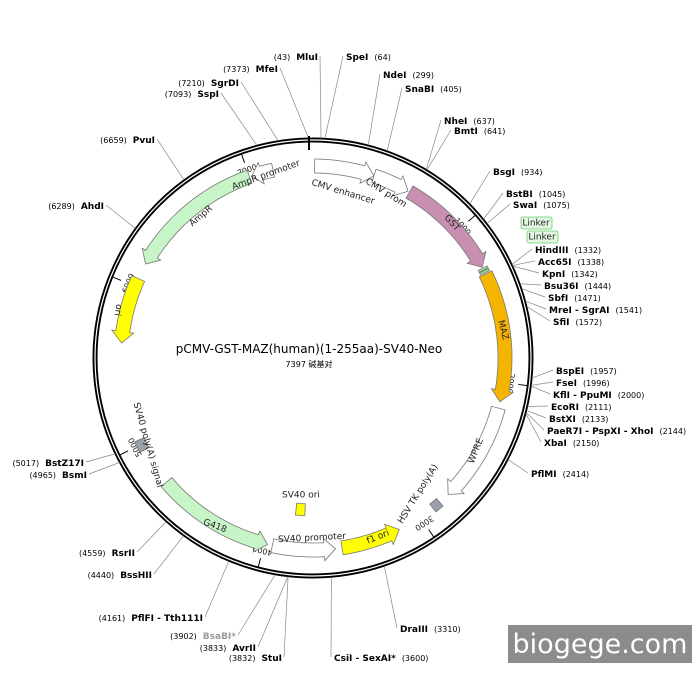  I want to click on site-name: BssHII, so click(136, 576).